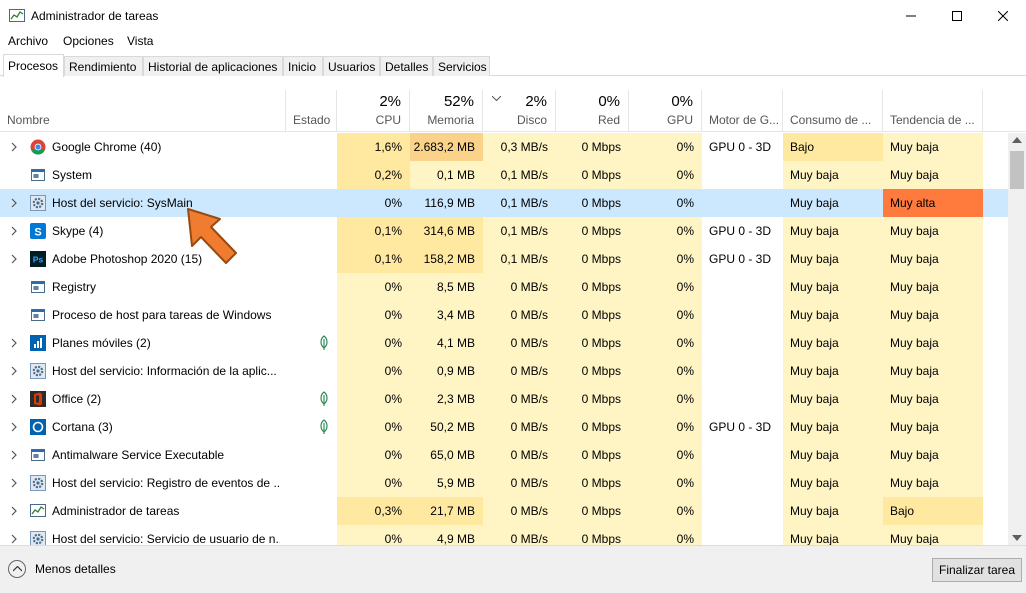  What do you see at coordinates (38, 511) in the screenshot?
I see `taskmgr-icon` at bounding box center [38, 511].